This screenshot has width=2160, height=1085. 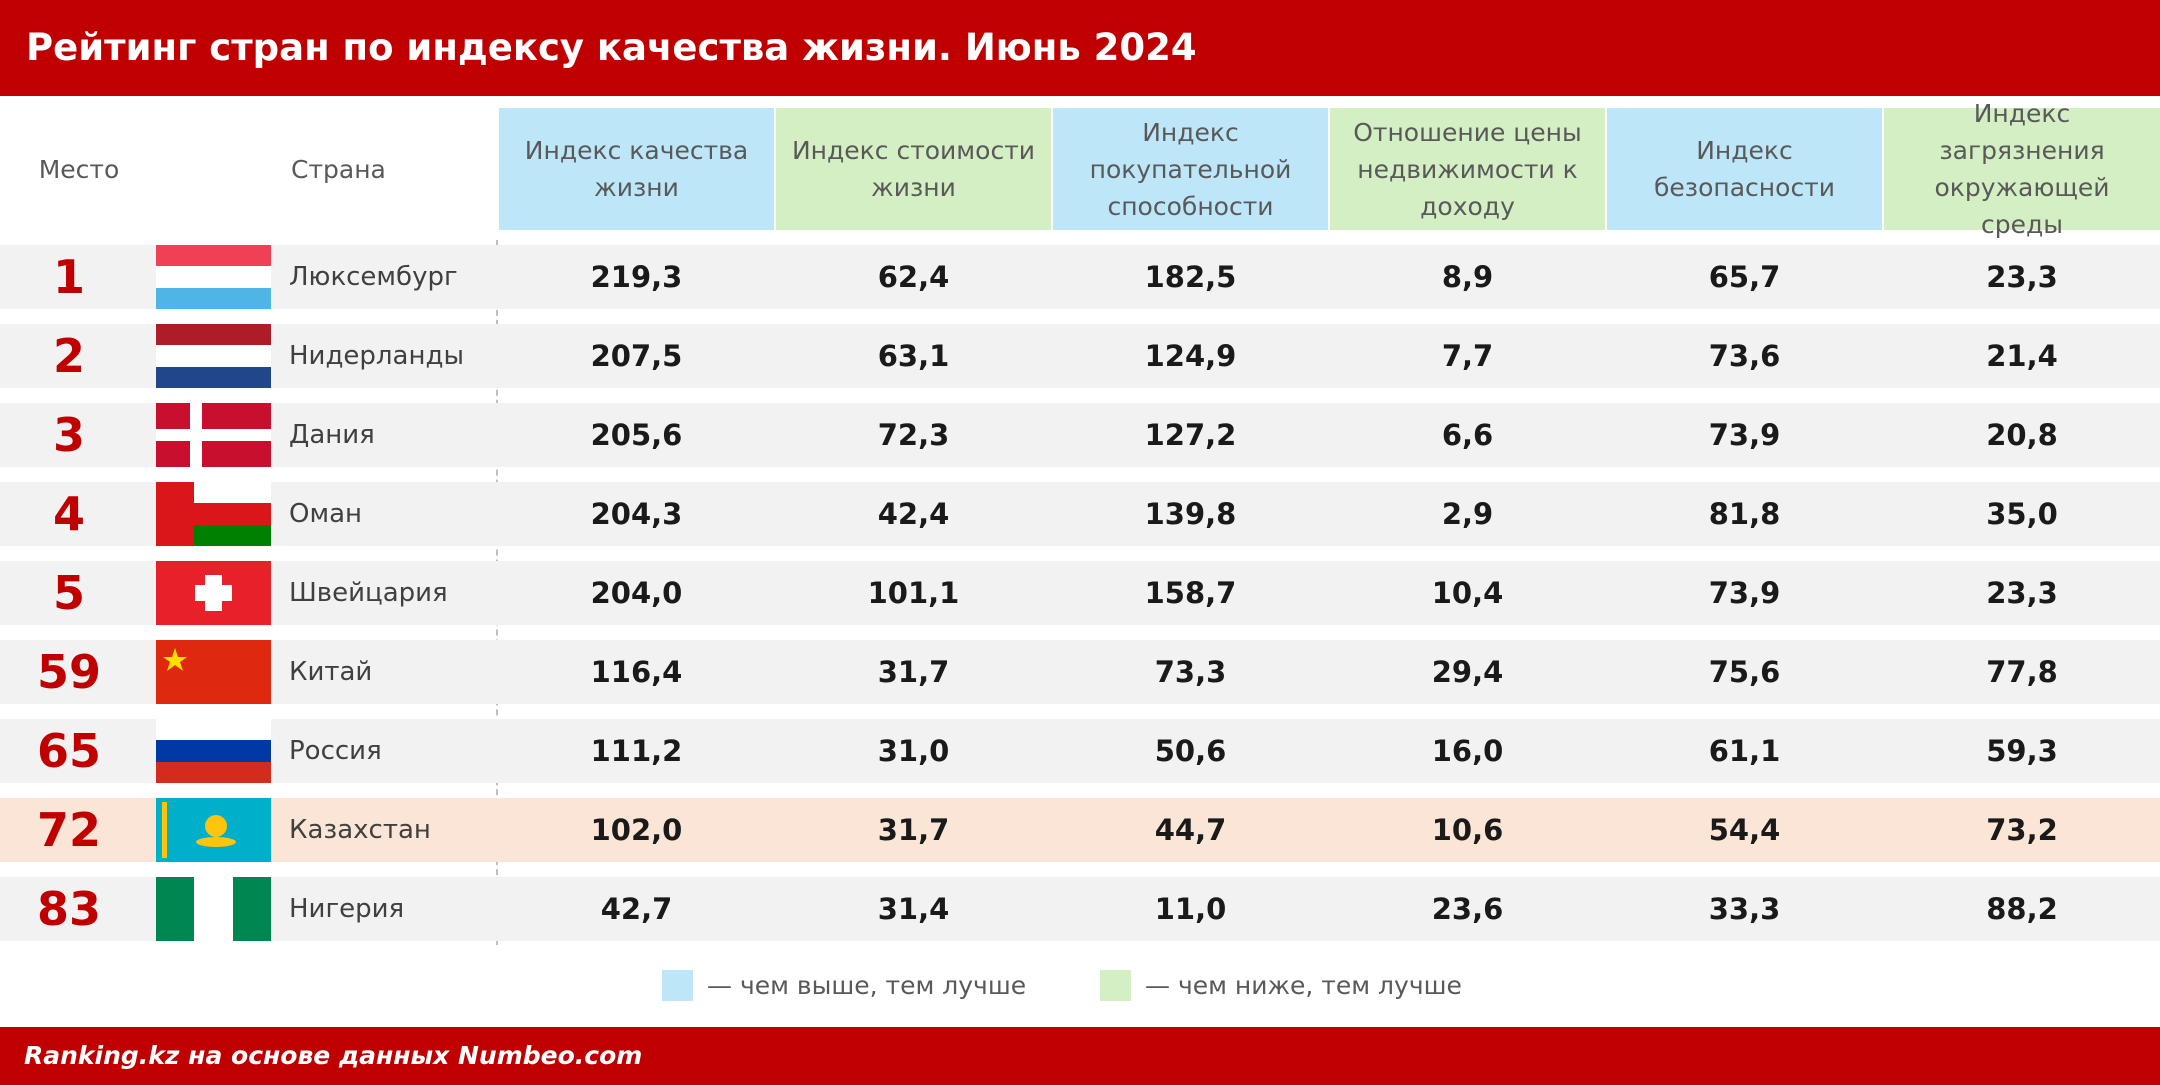 I want to click on country-name: Нигерия, so click(x=347, y=909).